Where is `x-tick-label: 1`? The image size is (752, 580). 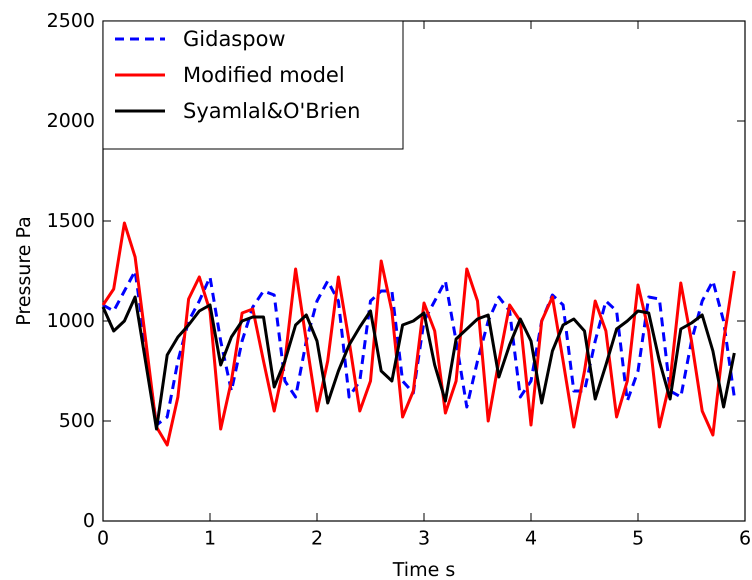
x-tick-label: 1 is located at coordinates (210, 538).